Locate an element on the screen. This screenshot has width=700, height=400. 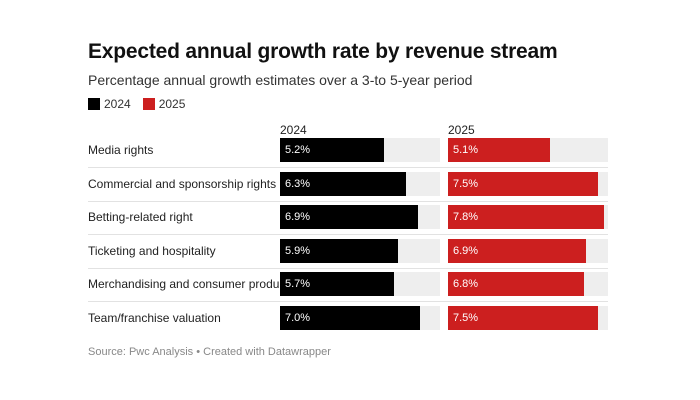
chart-row-media-rights: Media rights 5.2% 5.1% is located at coordinates (348, 155).